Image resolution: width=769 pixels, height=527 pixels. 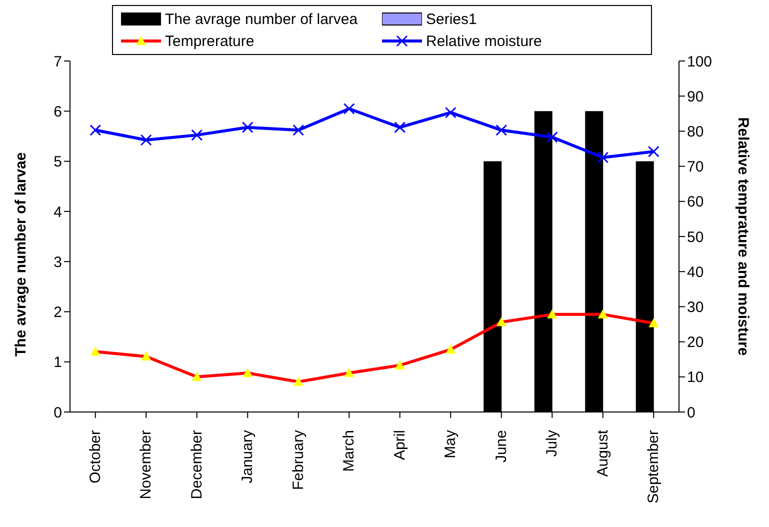 I want to click on y2-tick-label: 10, so click(x=695, y=377).